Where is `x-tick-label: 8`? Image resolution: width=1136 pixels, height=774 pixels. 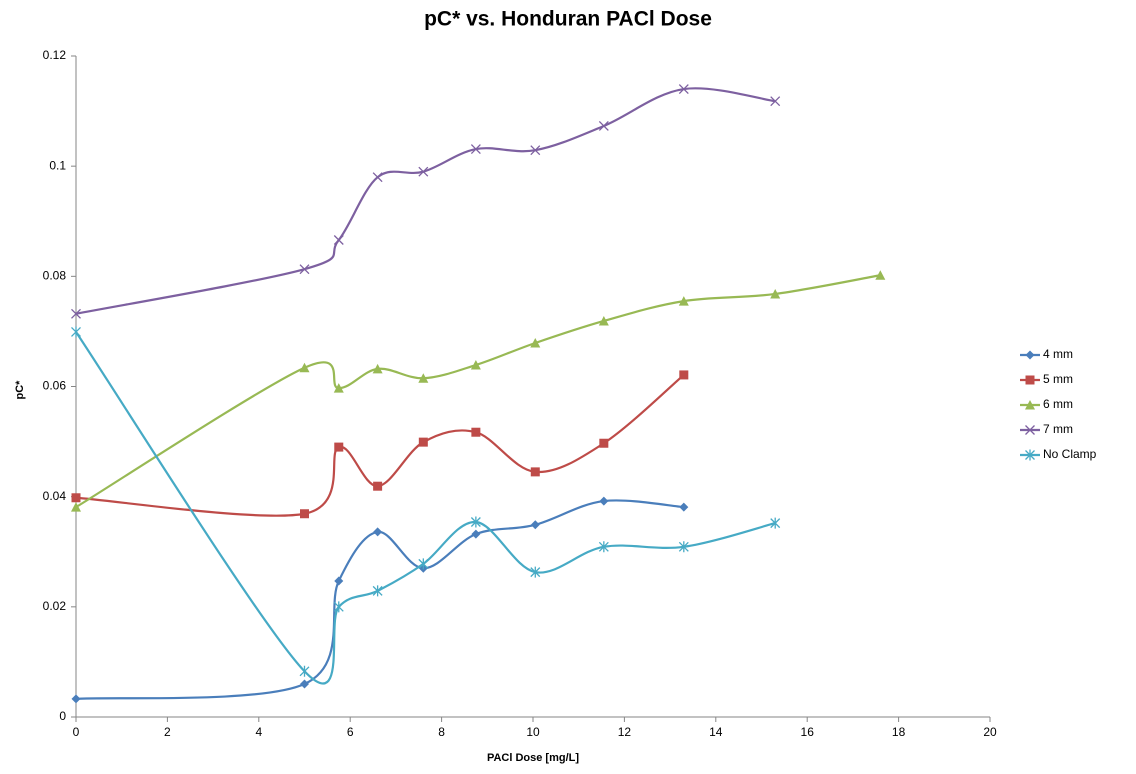
x-tick-label: 8 is located at coordinates (441, 732).